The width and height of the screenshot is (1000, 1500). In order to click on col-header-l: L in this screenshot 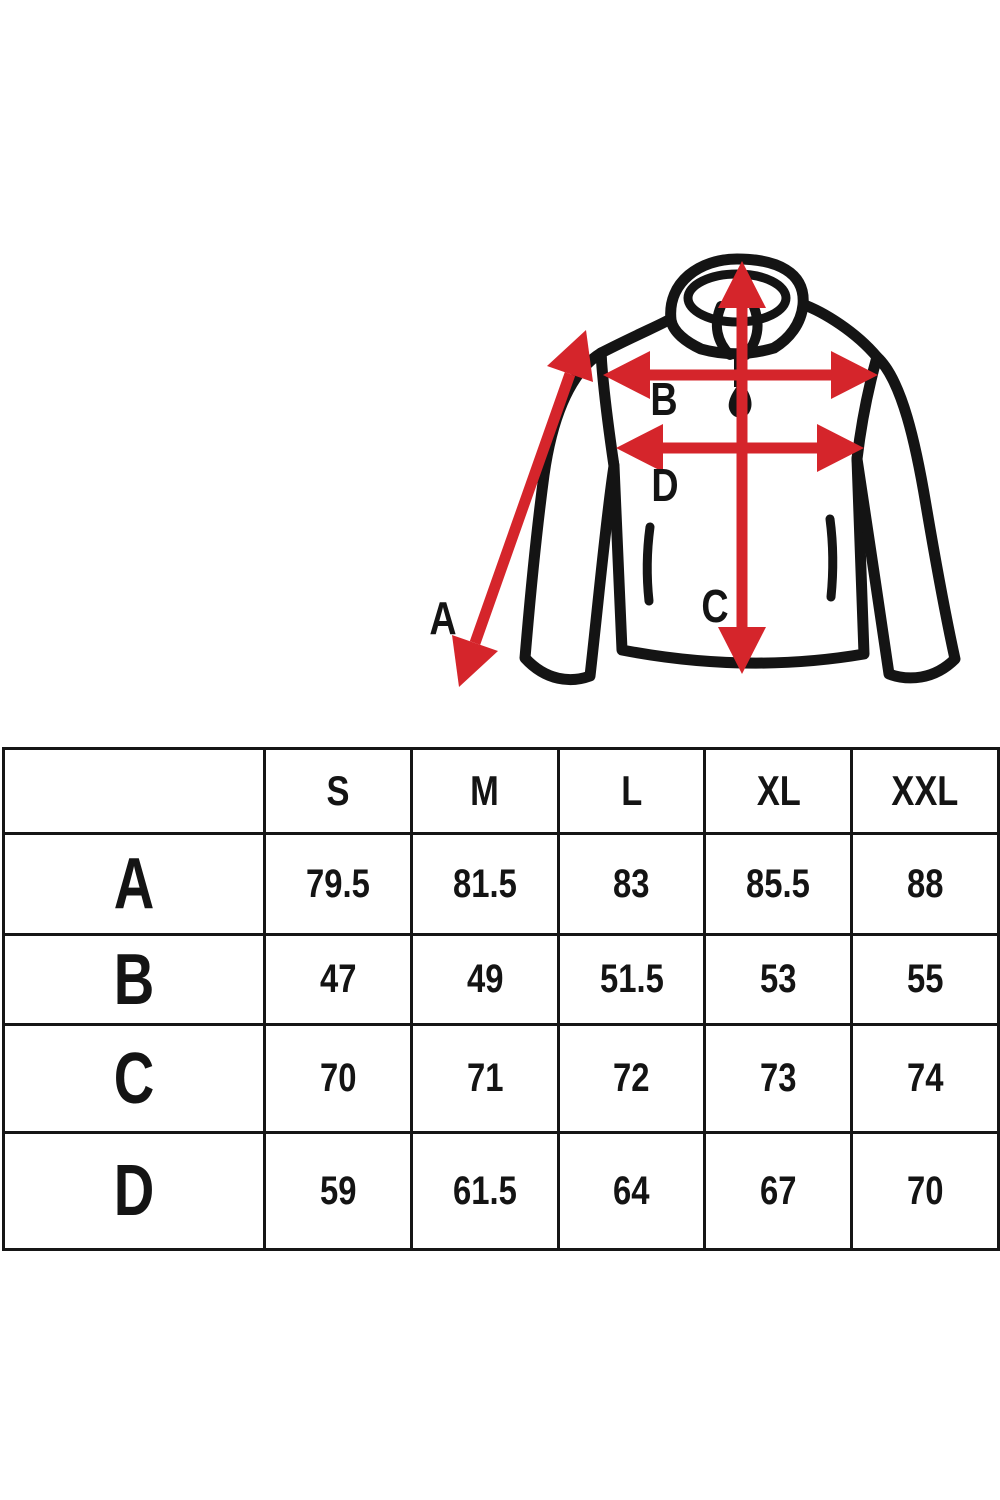, I will do `click(631, 791)`.